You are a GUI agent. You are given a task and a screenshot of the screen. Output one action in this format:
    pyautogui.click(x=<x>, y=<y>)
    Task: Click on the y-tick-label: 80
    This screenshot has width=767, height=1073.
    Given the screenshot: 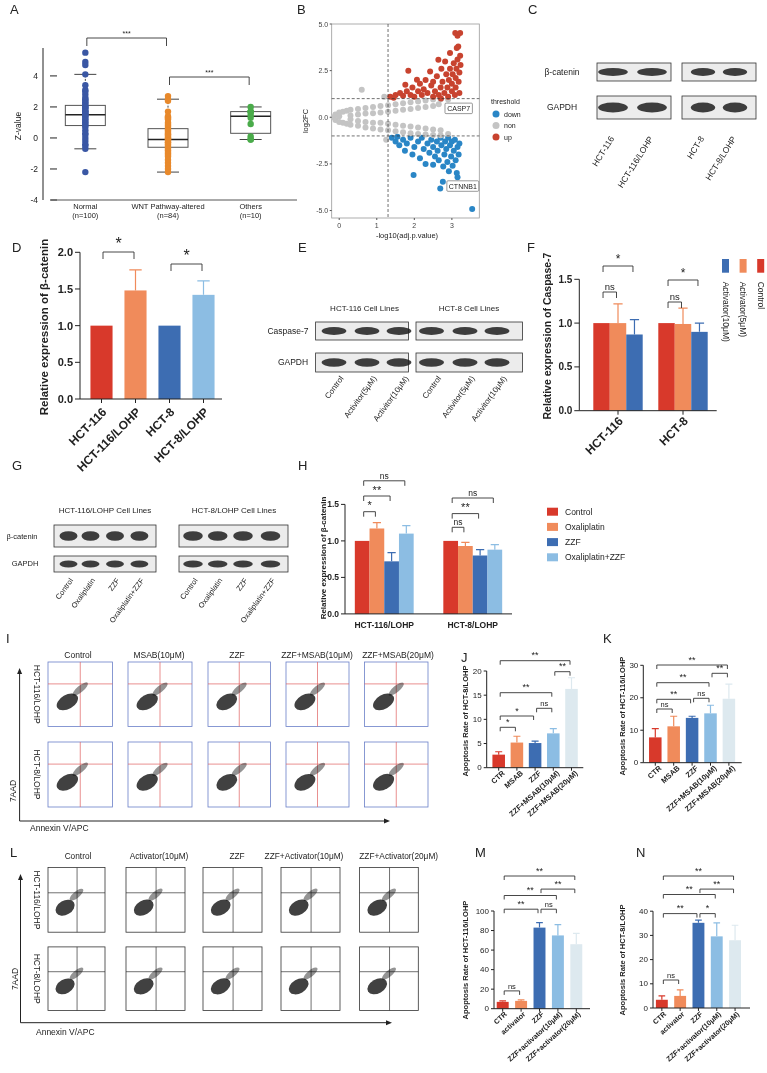 What is the action you would take?
    pyautogui.click(x=485, y=931)
    